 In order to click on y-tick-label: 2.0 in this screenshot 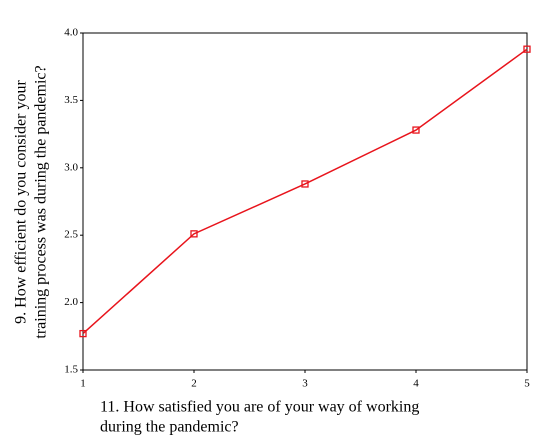, I will do `click(71, 302)`.